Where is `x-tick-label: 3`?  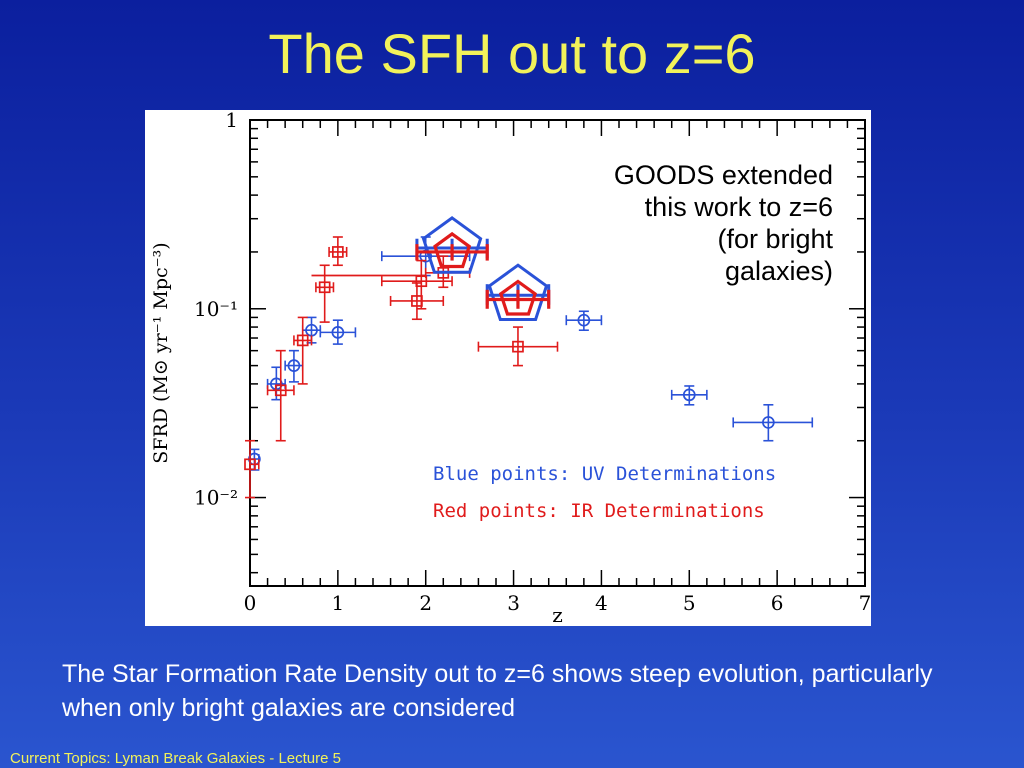 x-tick-label: 3 is located at coordinates (513, 603).